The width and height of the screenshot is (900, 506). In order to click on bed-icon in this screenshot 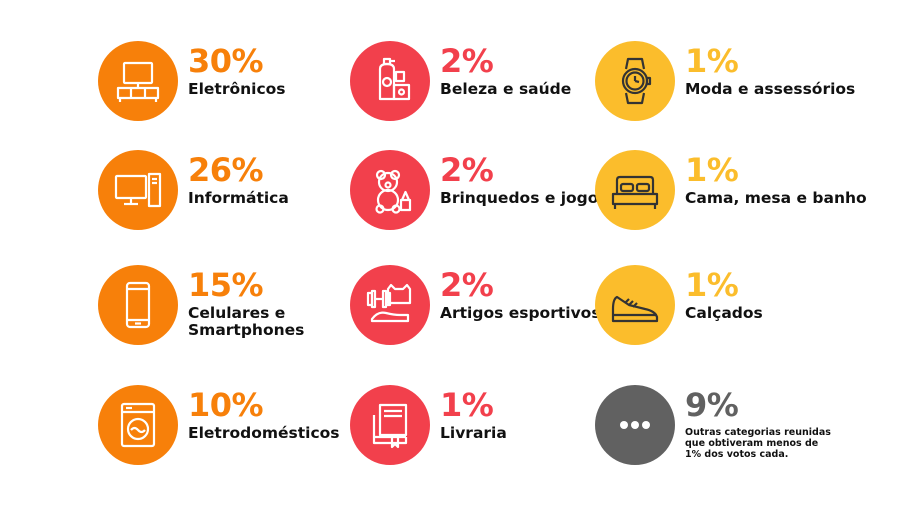, I will do `click(635, 190)`.